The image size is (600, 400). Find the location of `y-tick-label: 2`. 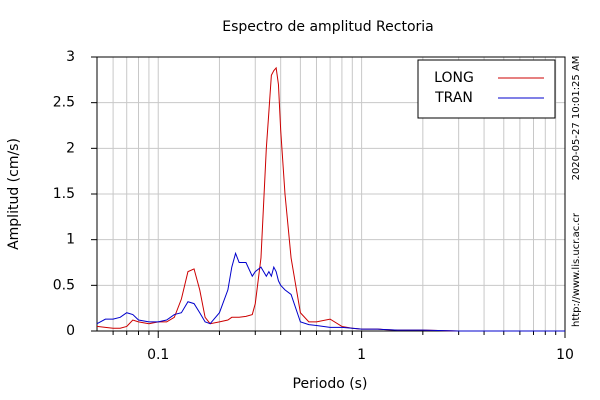

y-tick-label: 2 is located at coordinates (70, 148).